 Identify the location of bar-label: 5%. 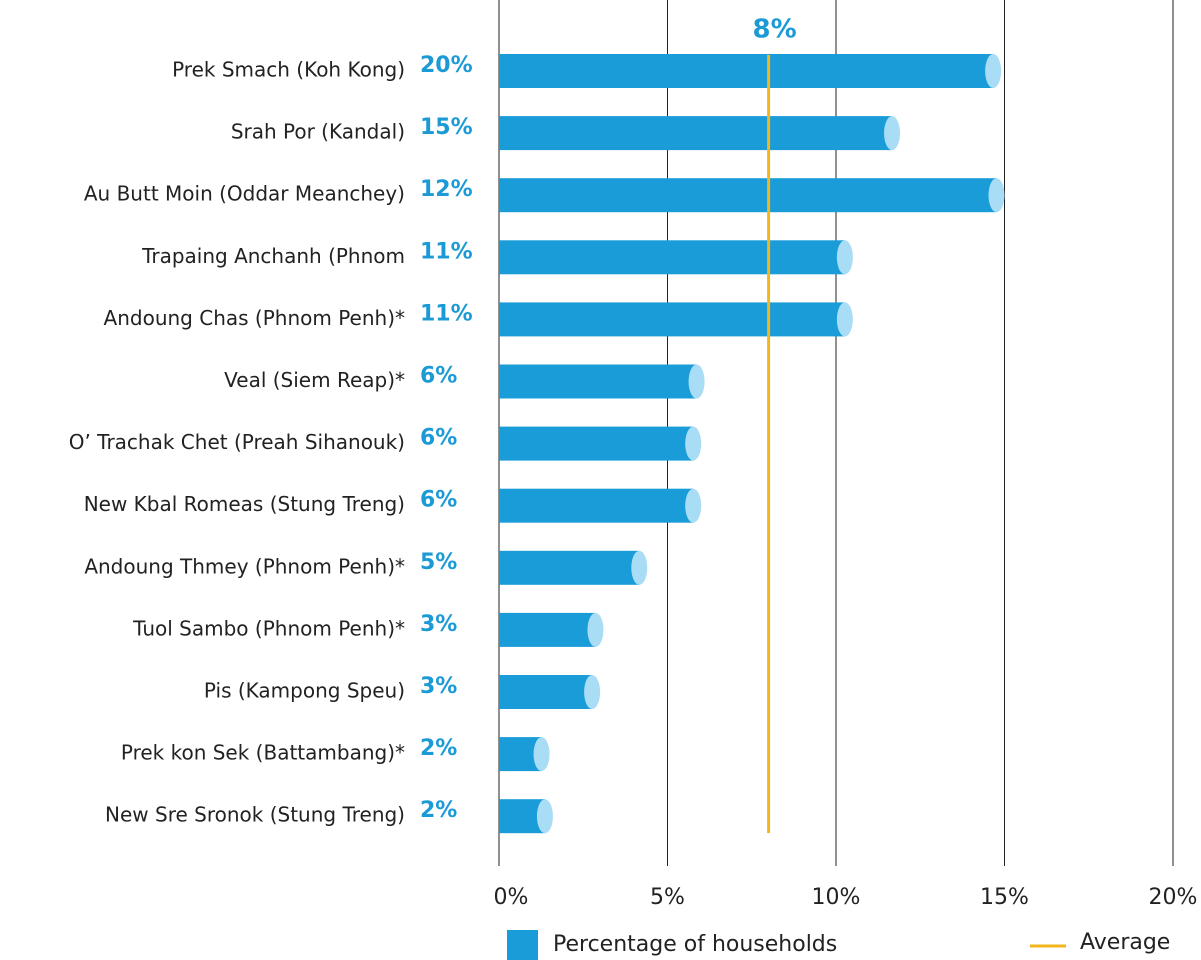
(438, 562).